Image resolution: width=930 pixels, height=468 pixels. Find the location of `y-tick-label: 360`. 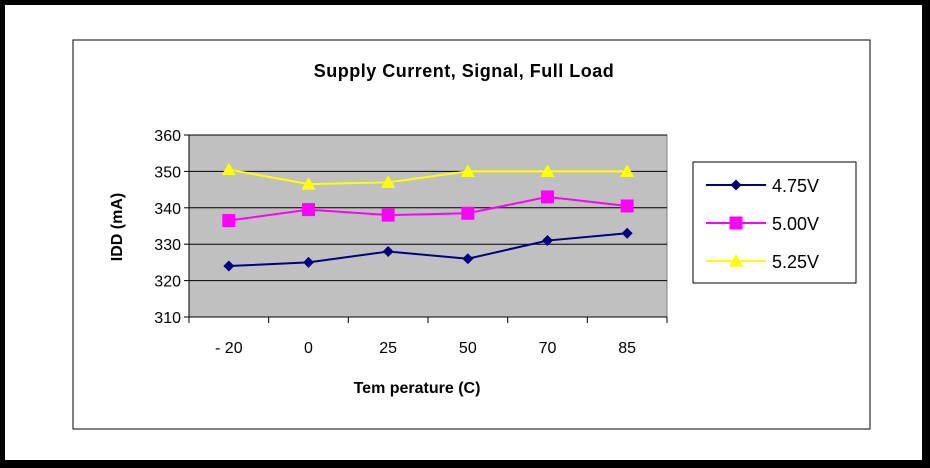

y-tick-label: 360 is located at coordinates (167, 136).